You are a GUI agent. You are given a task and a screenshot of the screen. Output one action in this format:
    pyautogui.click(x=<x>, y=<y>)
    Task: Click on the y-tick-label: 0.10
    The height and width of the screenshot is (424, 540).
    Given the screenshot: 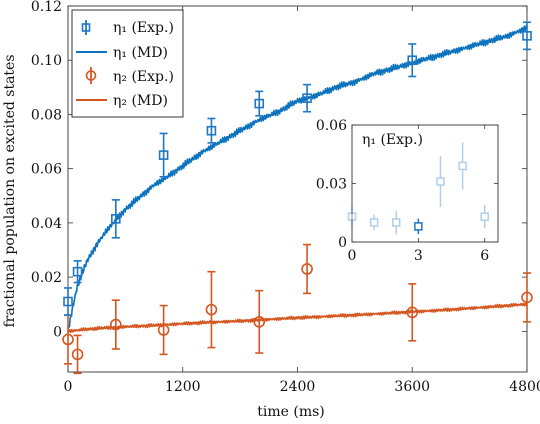 What is the action you would take?
    pyautogui.click(x=46, y=61)
    